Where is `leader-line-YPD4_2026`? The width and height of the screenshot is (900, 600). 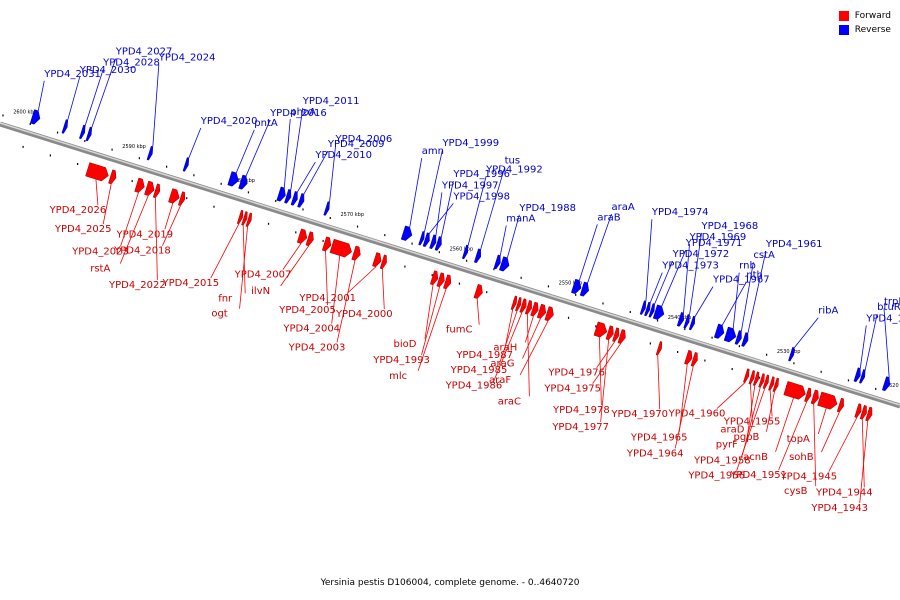
leader-line-YPD4_2026 is located at coordinates (97, 192).